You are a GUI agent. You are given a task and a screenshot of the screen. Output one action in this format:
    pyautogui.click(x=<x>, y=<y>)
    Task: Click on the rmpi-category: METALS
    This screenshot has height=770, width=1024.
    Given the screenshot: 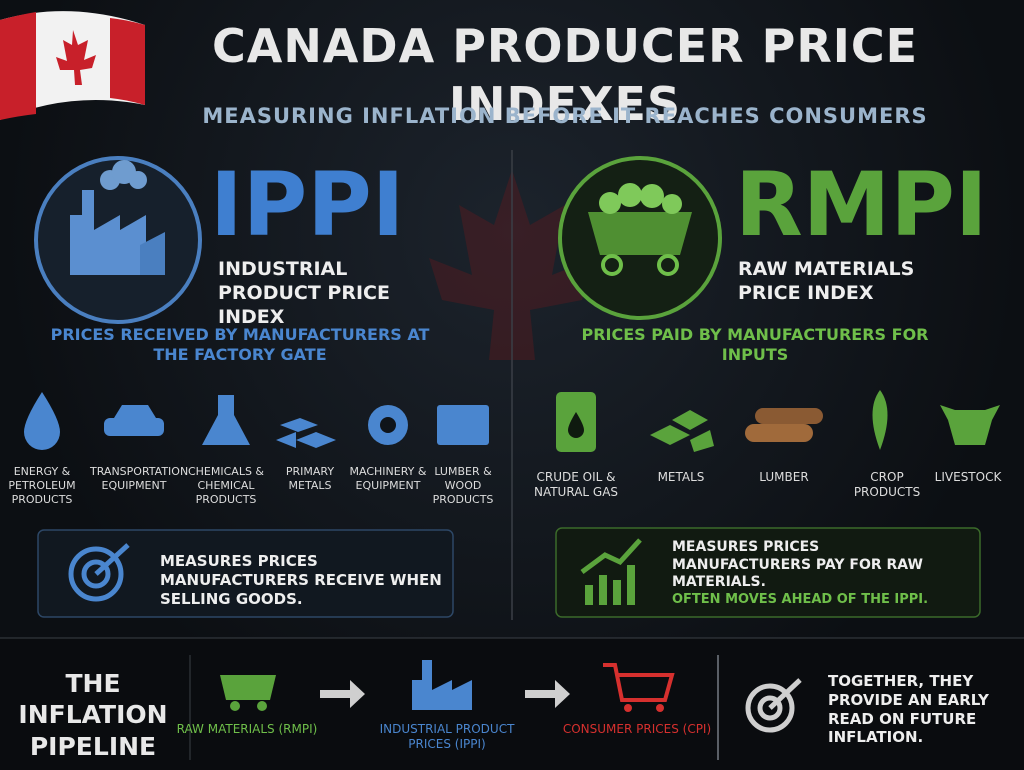 What is the action you would take?
    pyautogui.click(x=681, y=477)
    